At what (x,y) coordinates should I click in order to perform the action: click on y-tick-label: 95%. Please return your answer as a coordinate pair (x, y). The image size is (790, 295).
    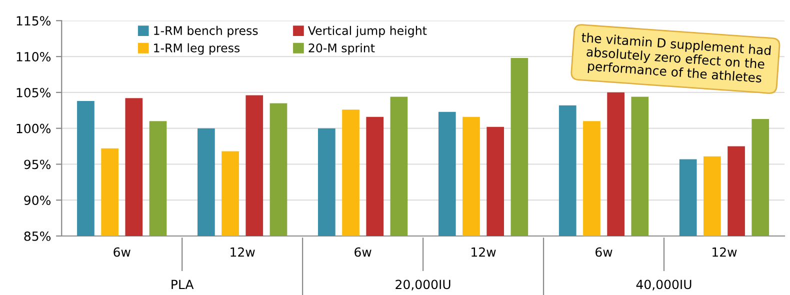
    Looking at the image, I should click on (37, 165).